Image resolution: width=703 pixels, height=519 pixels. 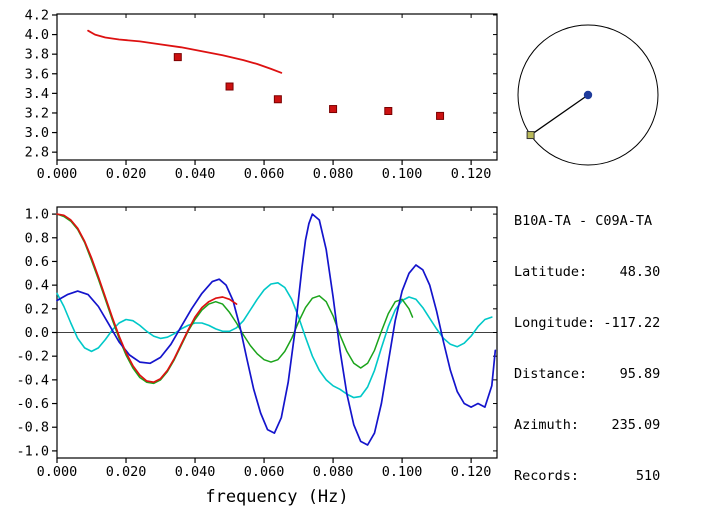 What do you see at coordinates (309, 86) in the screenshot?
I see `measured-dispersion-points` at bounding box center [309, 86].